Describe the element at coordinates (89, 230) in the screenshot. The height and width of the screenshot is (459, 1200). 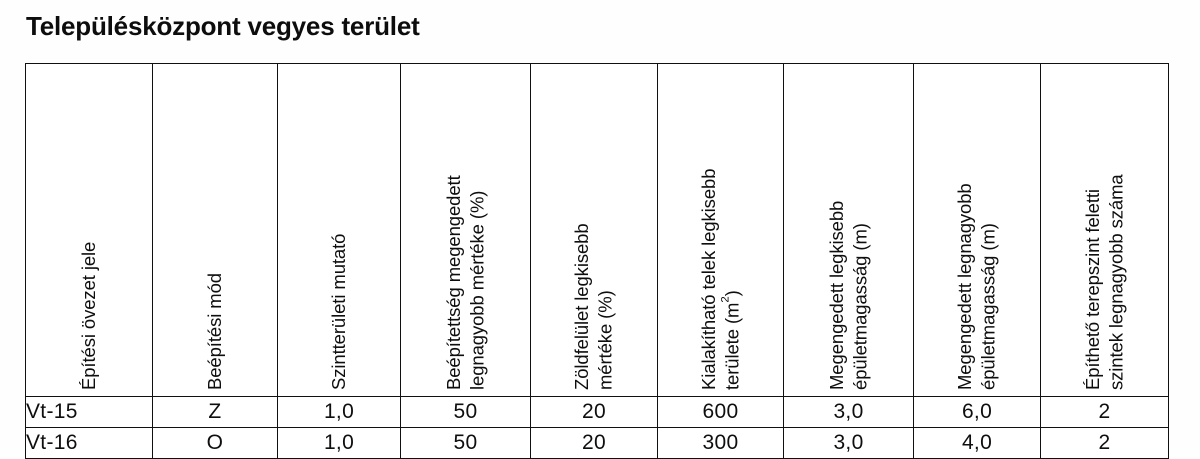
I see `column-header-zone-code: Építési övezet jele` at that location.